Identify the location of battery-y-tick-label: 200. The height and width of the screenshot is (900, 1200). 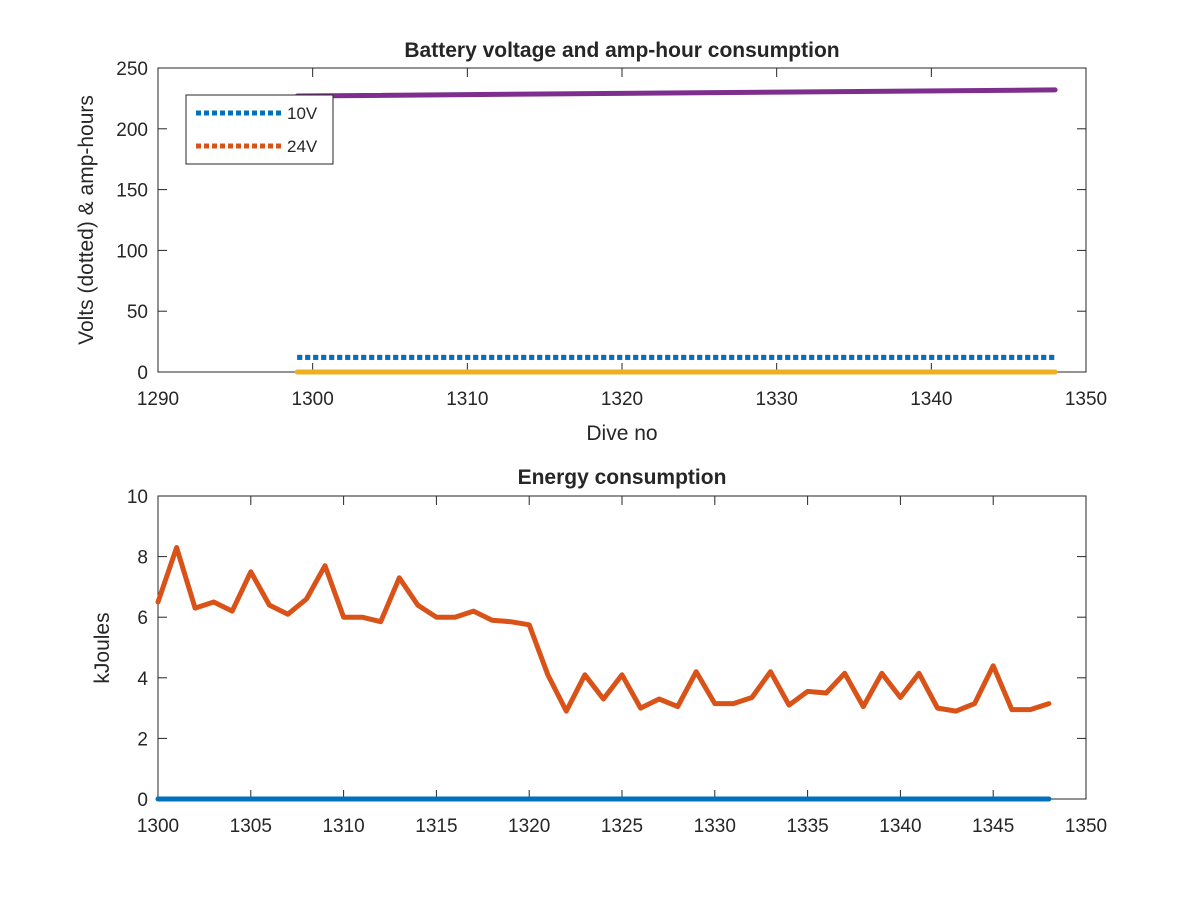
(132, 130).